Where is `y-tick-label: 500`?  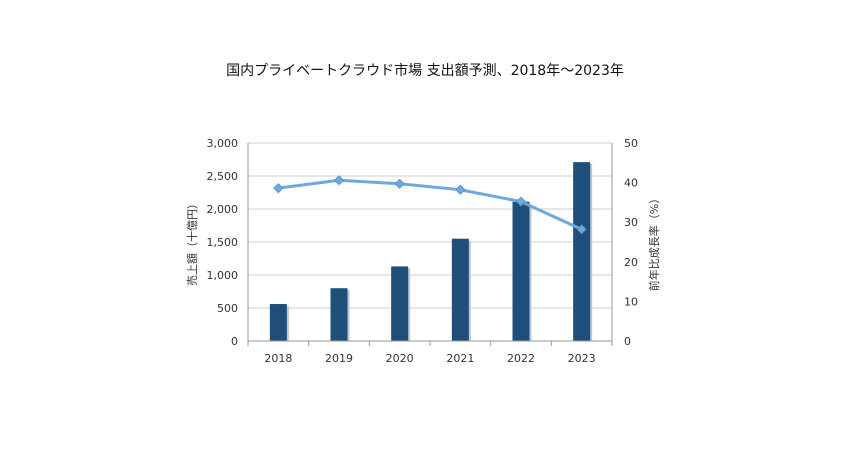 y-tick-label: 500 is located at coordinates (227, 308).